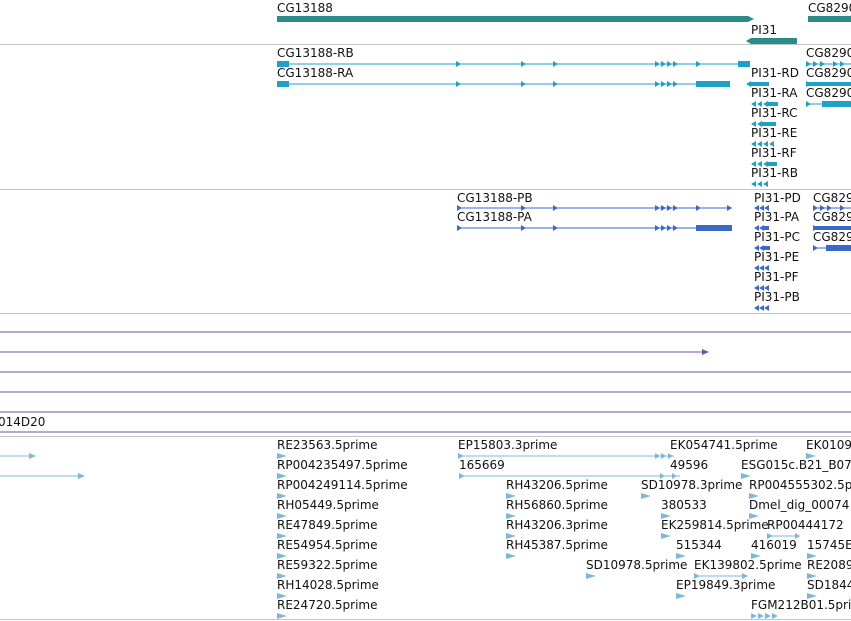 The image size is (851, 621). I want to click on clone-label: 014D20, so click(23, 422).